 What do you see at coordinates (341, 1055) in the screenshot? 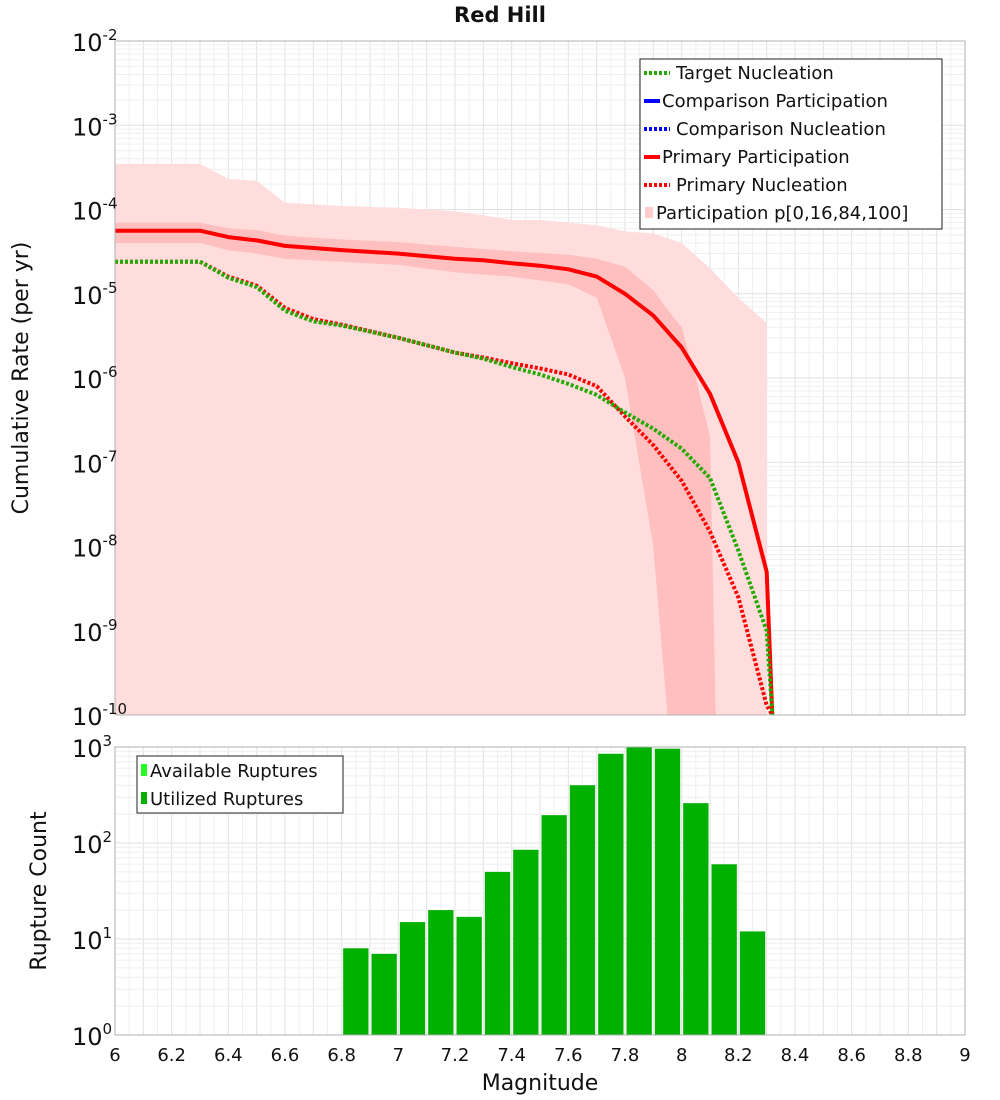
I see `x-tick-label: 6.8` at bounding box center [341, 1055].